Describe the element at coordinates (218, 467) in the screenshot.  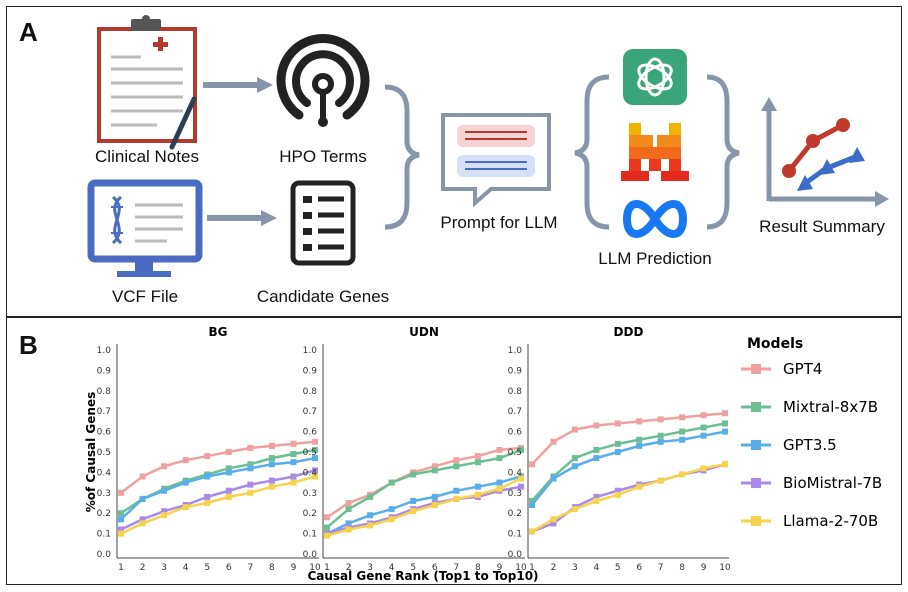
I see `series-line-gpt4` at that location.